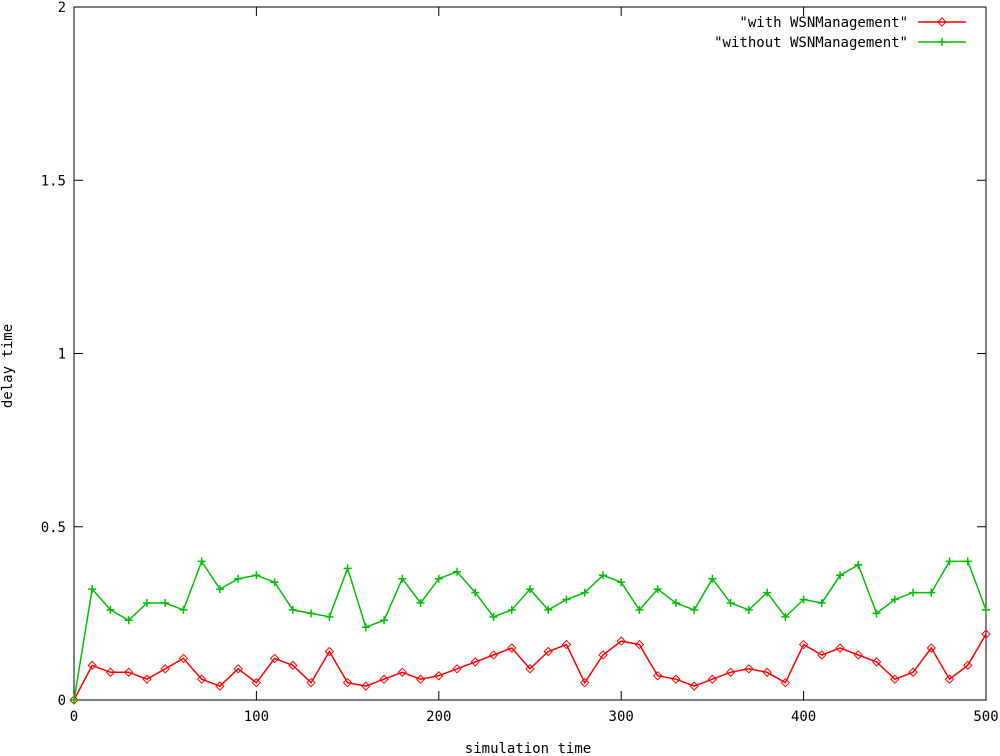 The image size is (1000, 756). I want to click on y-tick-label: 0, so click(62, 701).